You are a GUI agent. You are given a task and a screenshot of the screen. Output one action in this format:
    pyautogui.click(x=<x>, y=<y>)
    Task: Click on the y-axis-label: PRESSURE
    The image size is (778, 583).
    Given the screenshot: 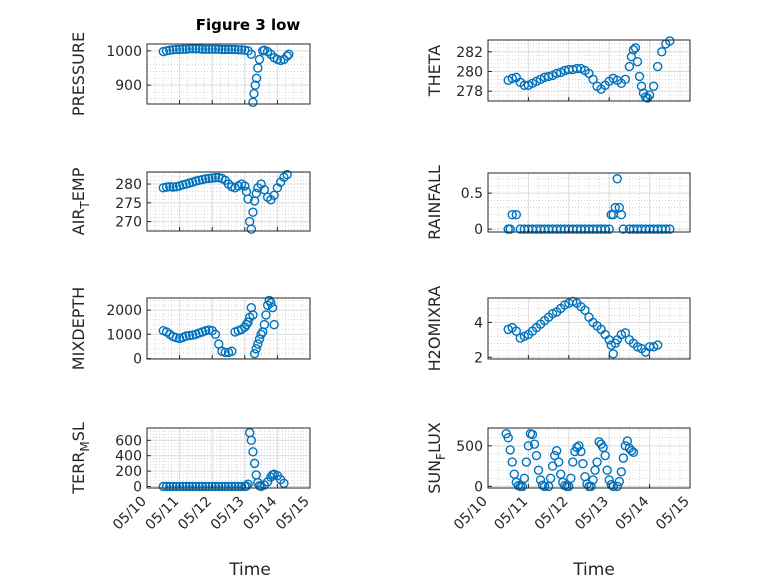 What is the action you would take?
    pyautogui.click(x=78, y=74)
    